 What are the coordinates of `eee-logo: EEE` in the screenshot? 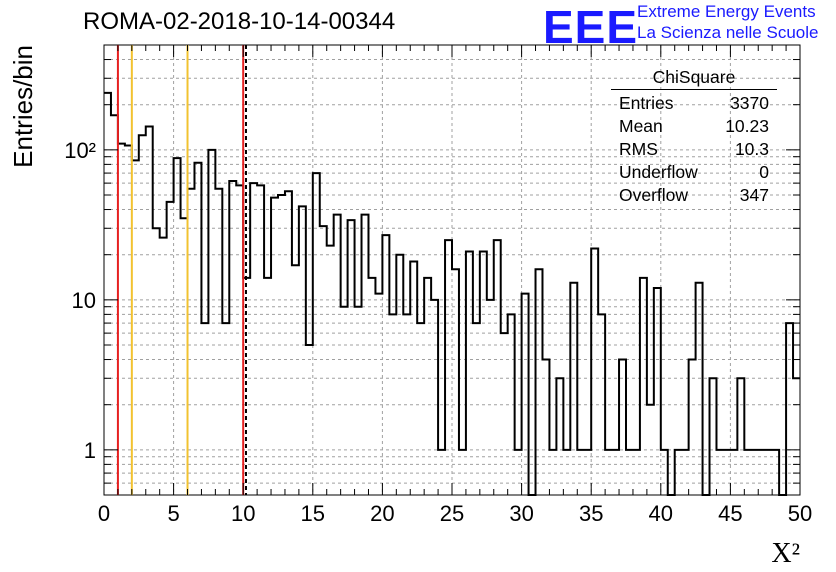 It's located at (591, 27).